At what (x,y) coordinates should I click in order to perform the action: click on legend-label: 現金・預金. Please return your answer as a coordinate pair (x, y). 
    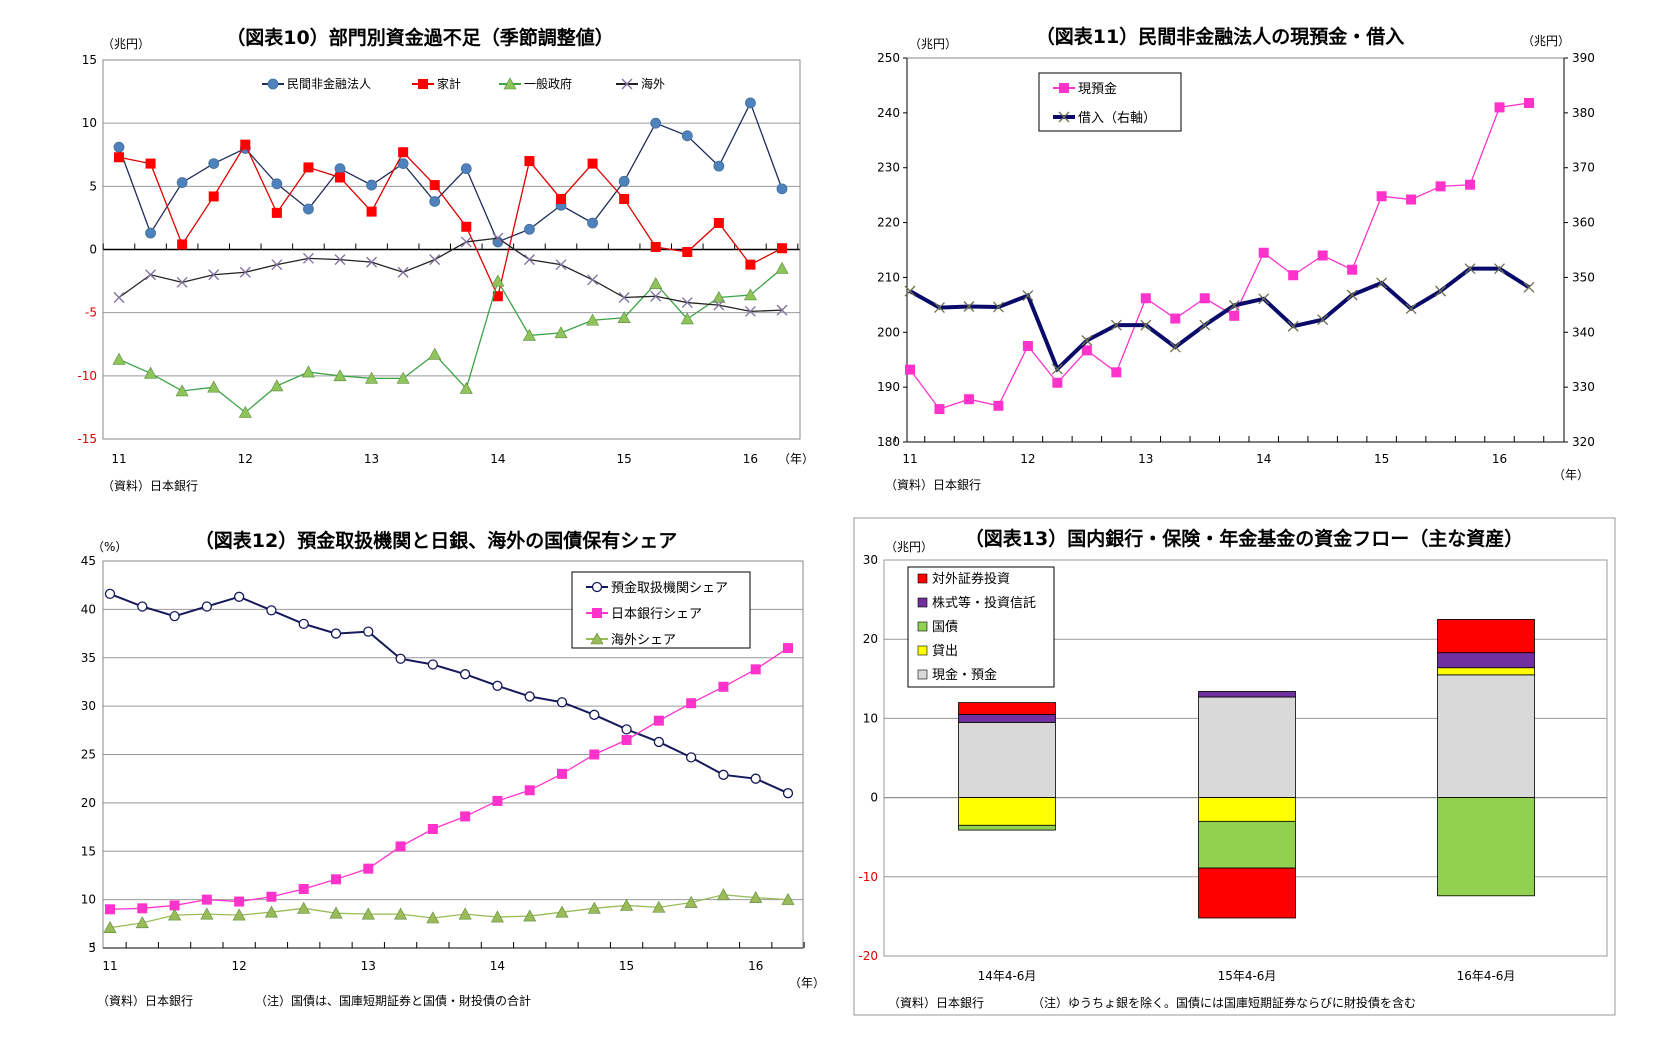
    Looking at the image, I should click on (964, 675).